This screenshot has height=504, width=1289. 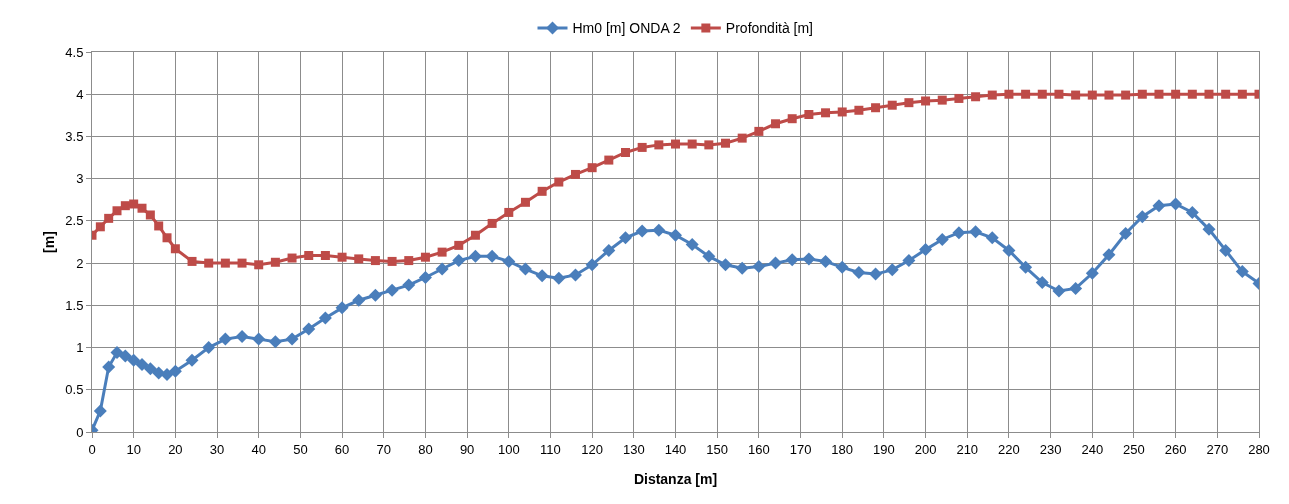 What do you see at coordinates (80, 179) in the screenshot?
I see `y-tick-label: 3` at bounding box center [80, 179].